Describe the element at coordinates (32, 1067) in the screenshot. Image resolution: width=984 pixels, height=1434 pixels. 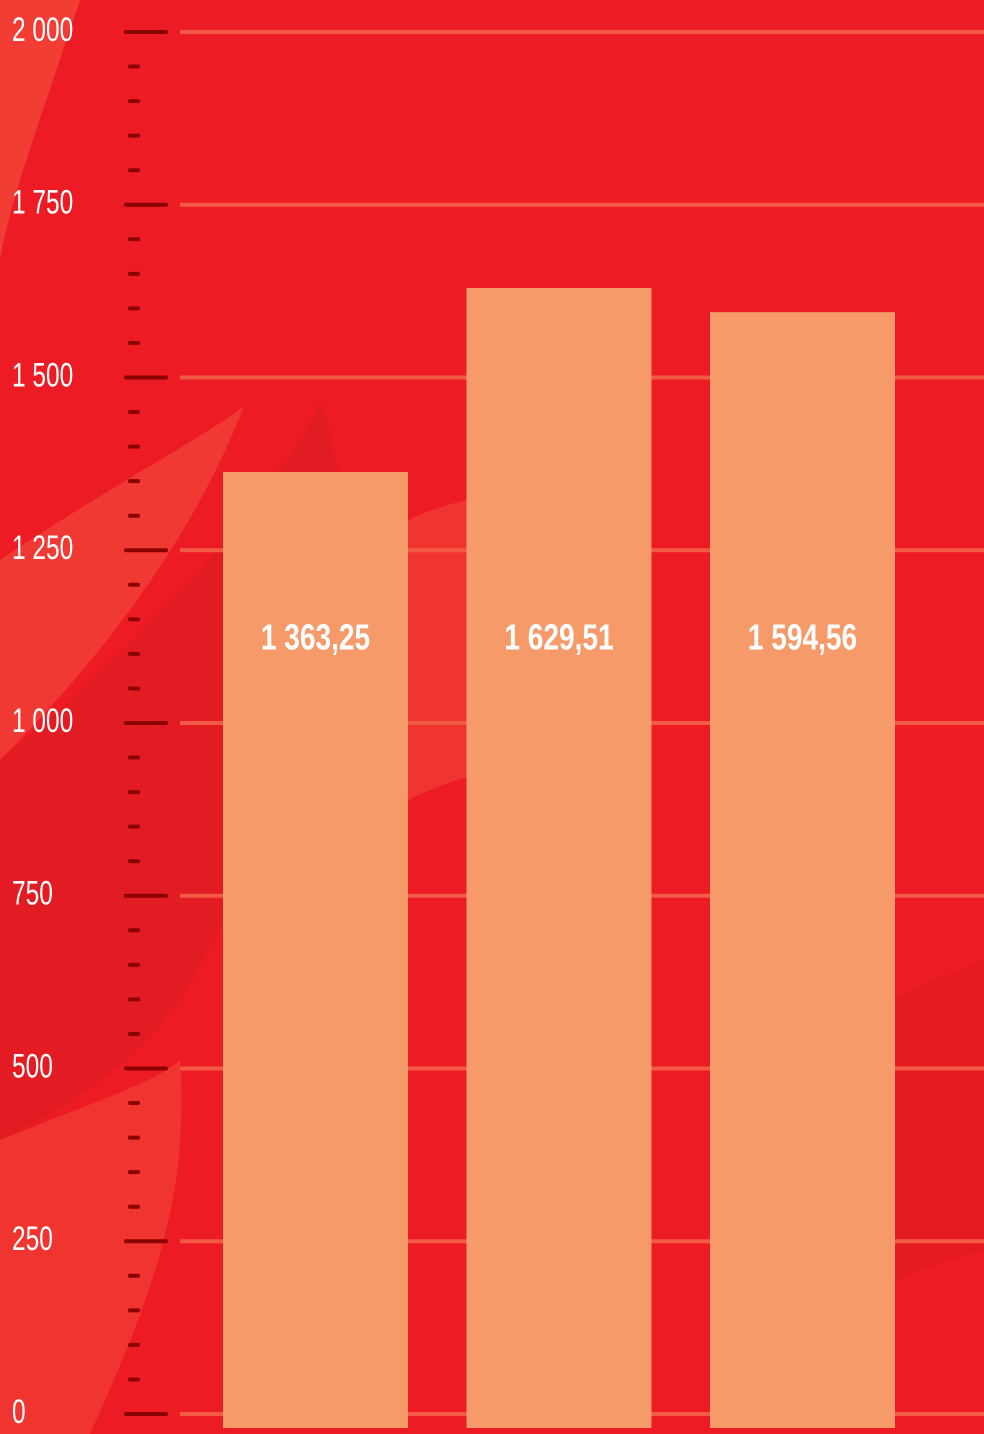
I see `y-tick-label: 500` at that location.